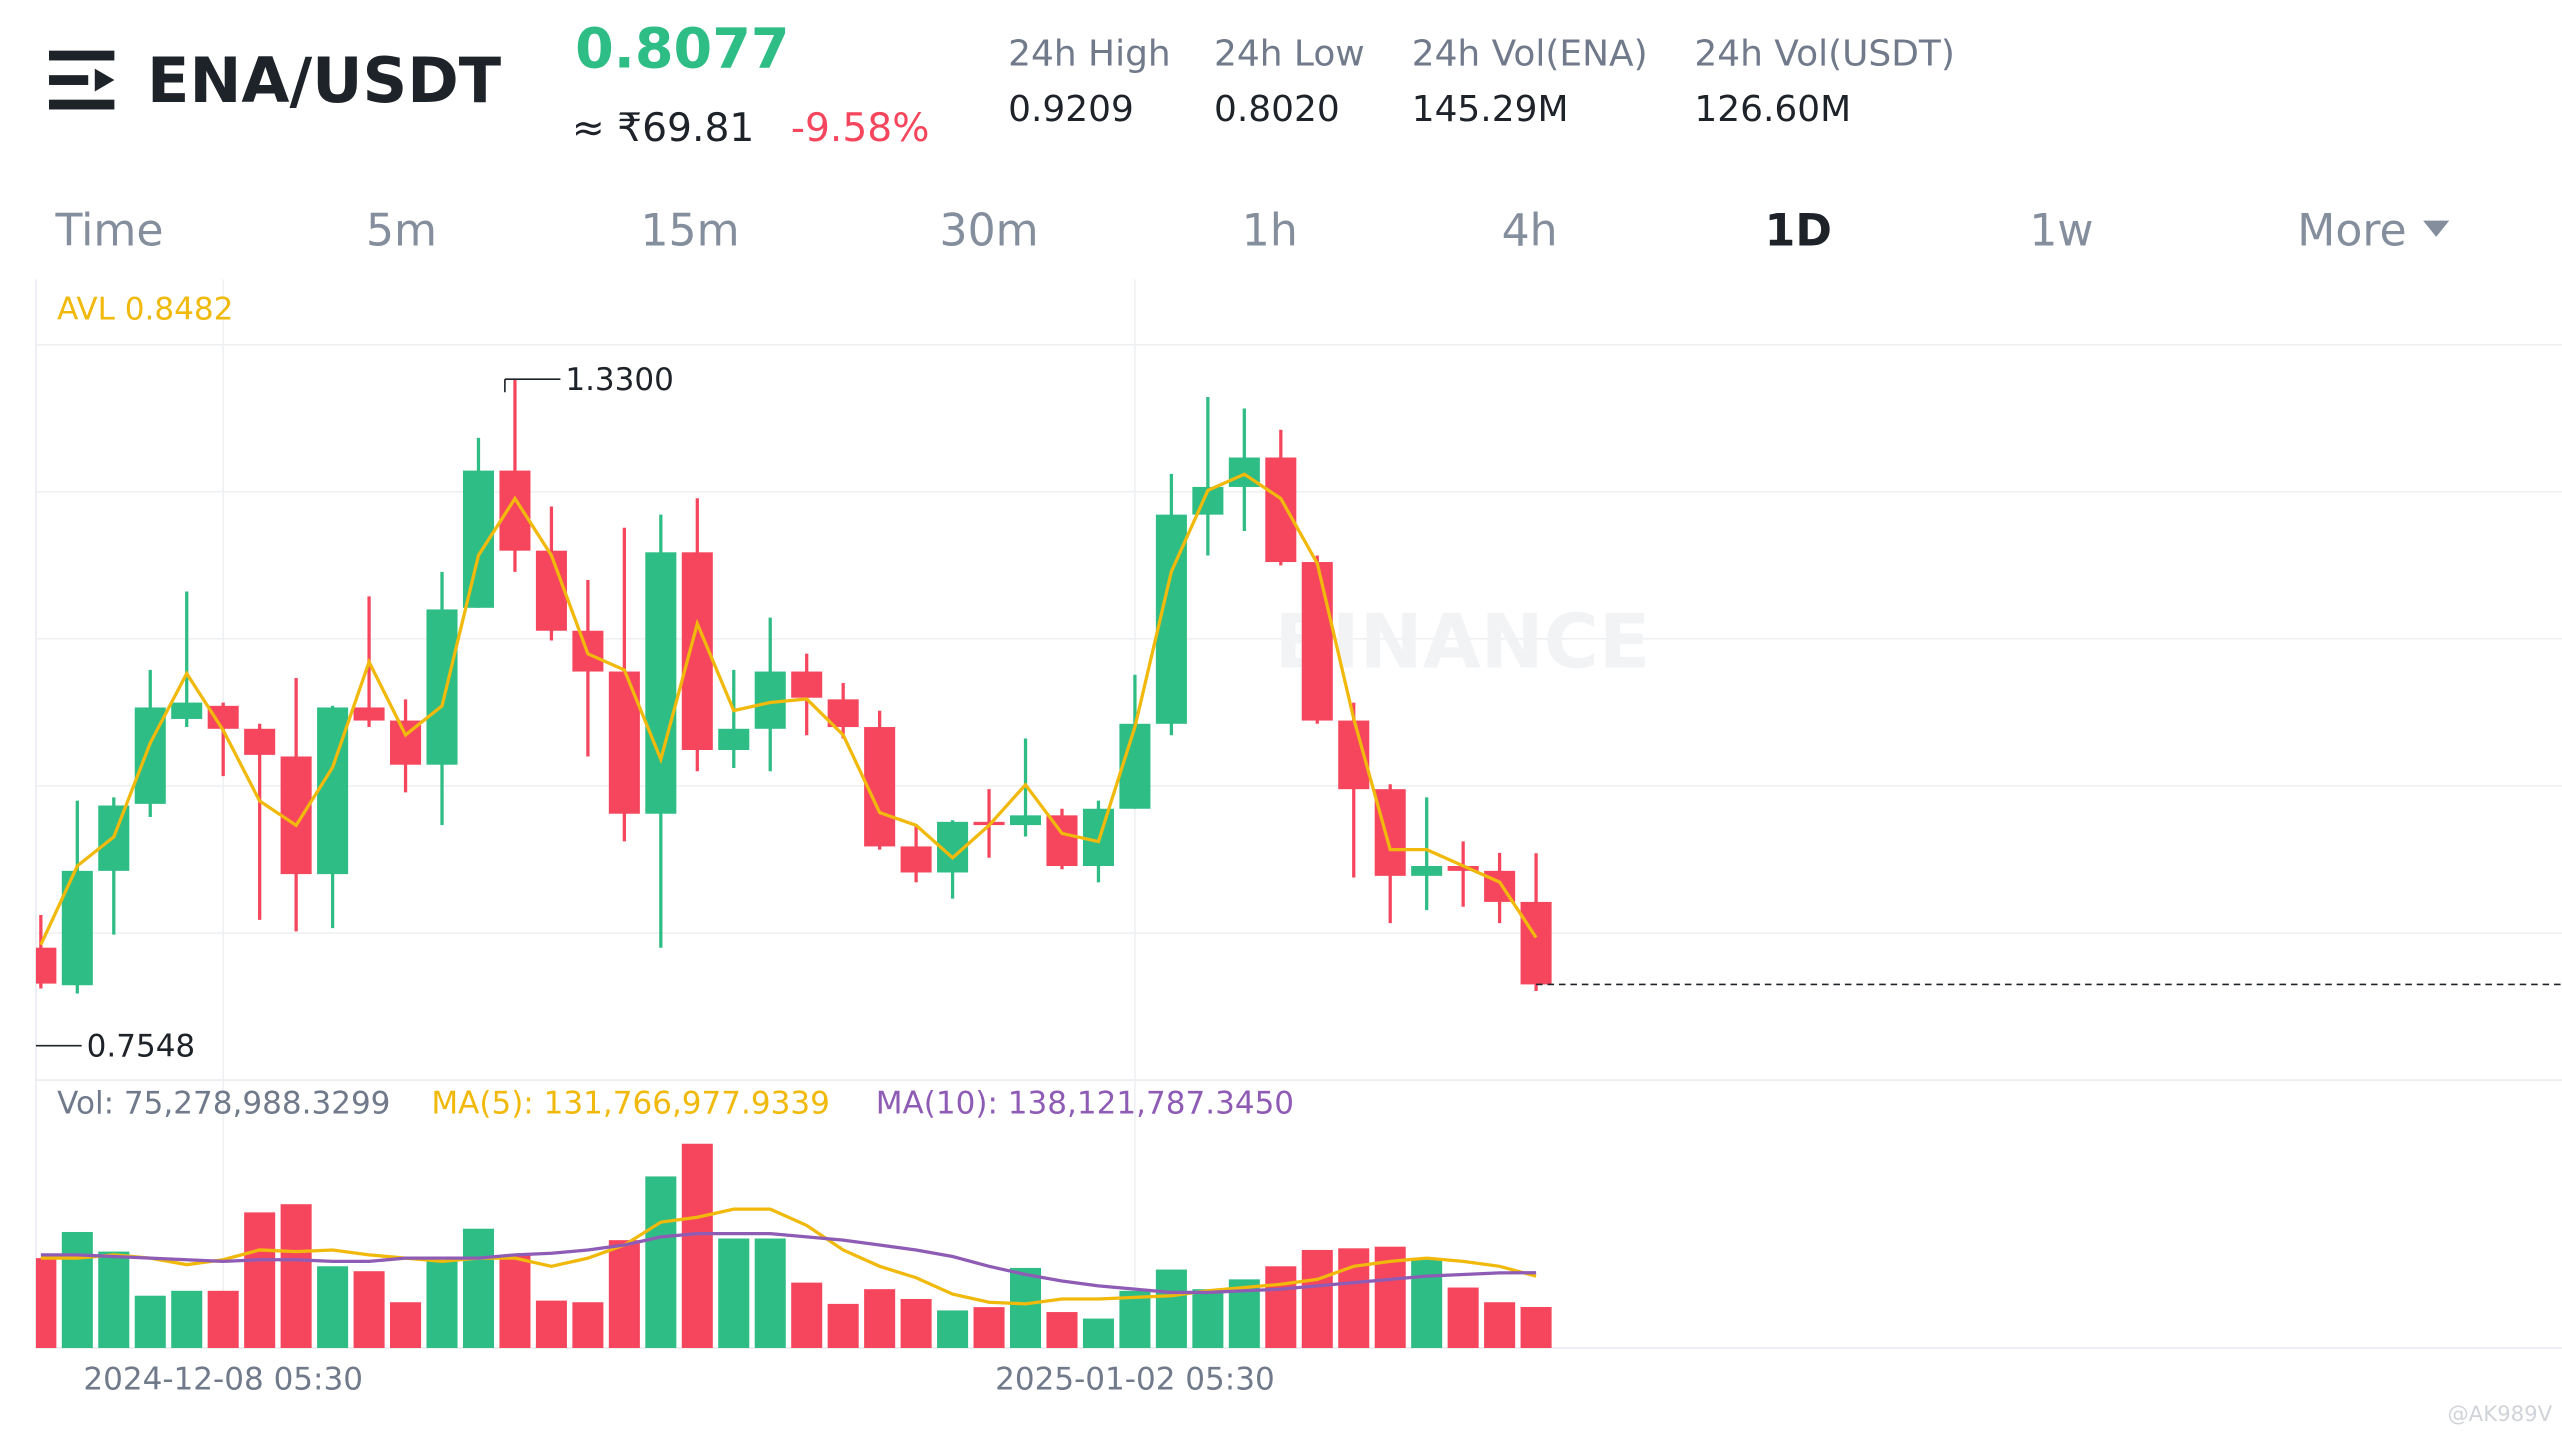 The height and width of the screenshot is (1439, 2562). I want to click on tab: 4h, so click(1530, 231).